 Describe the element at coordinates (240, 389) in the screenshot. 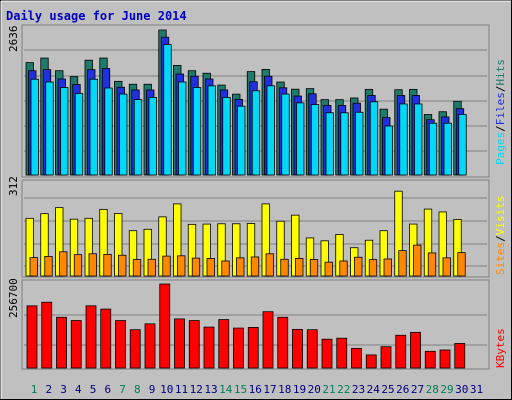

I see `x-tick-label: 15` at that location.